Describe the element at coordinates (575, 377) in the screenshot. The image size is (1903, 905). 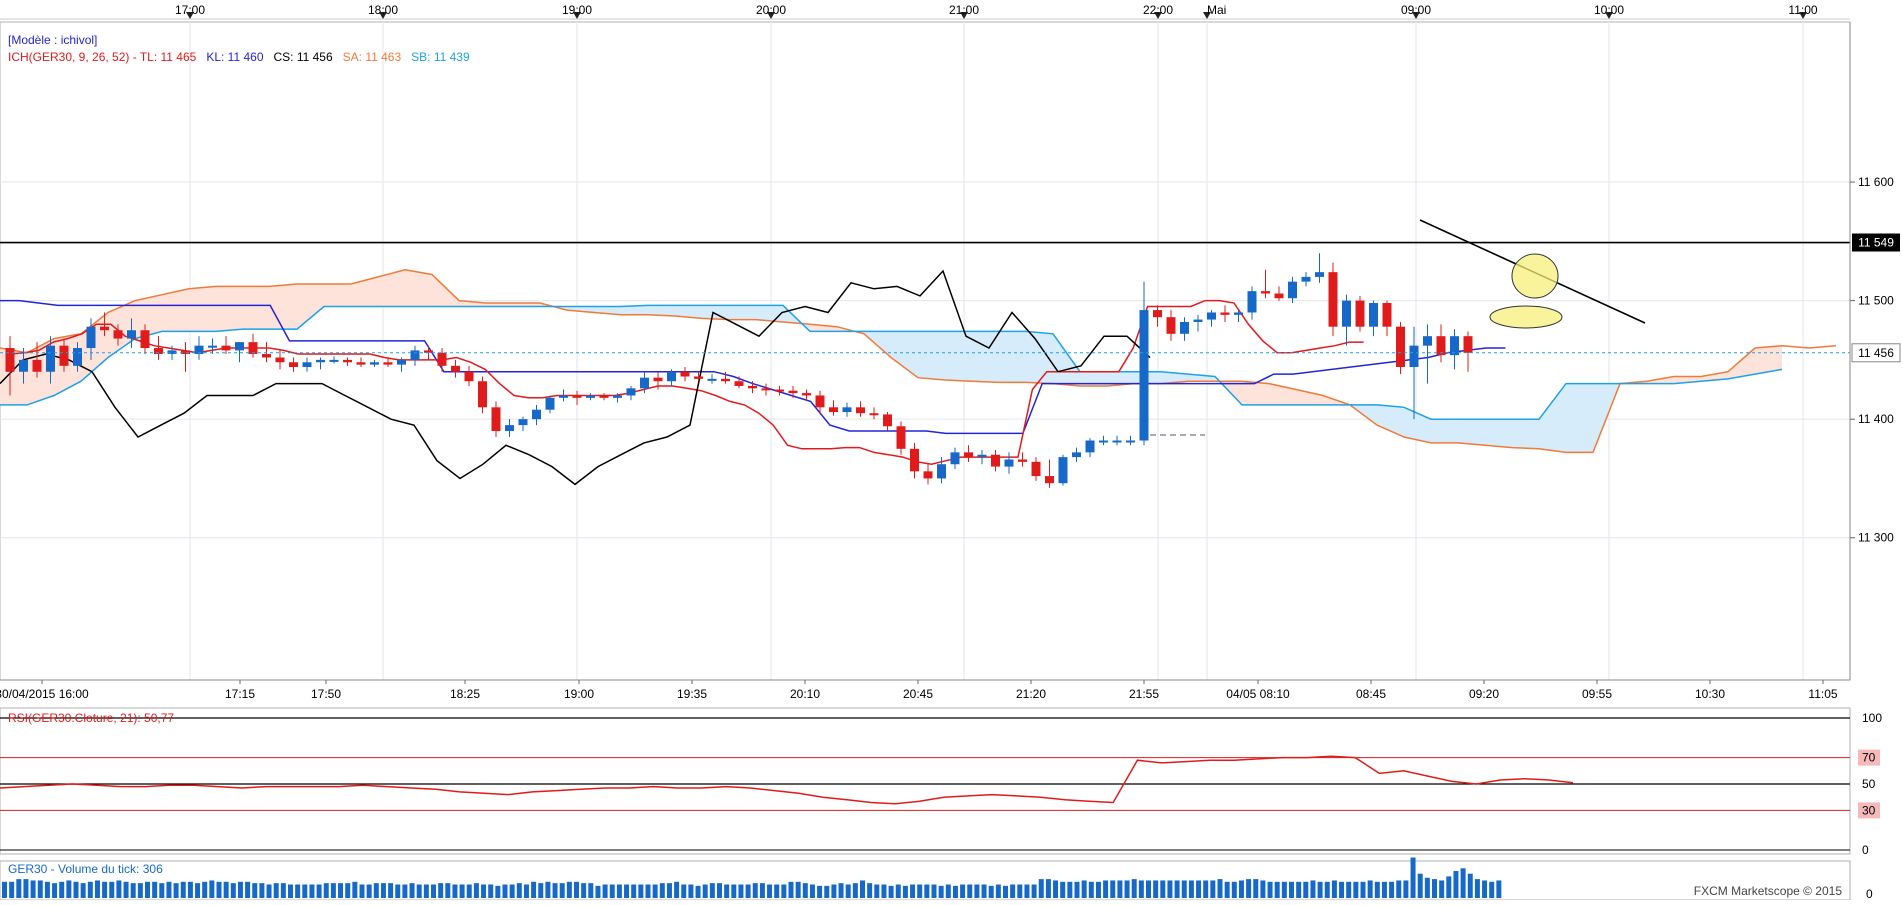
I see `chikou-line` at that location.